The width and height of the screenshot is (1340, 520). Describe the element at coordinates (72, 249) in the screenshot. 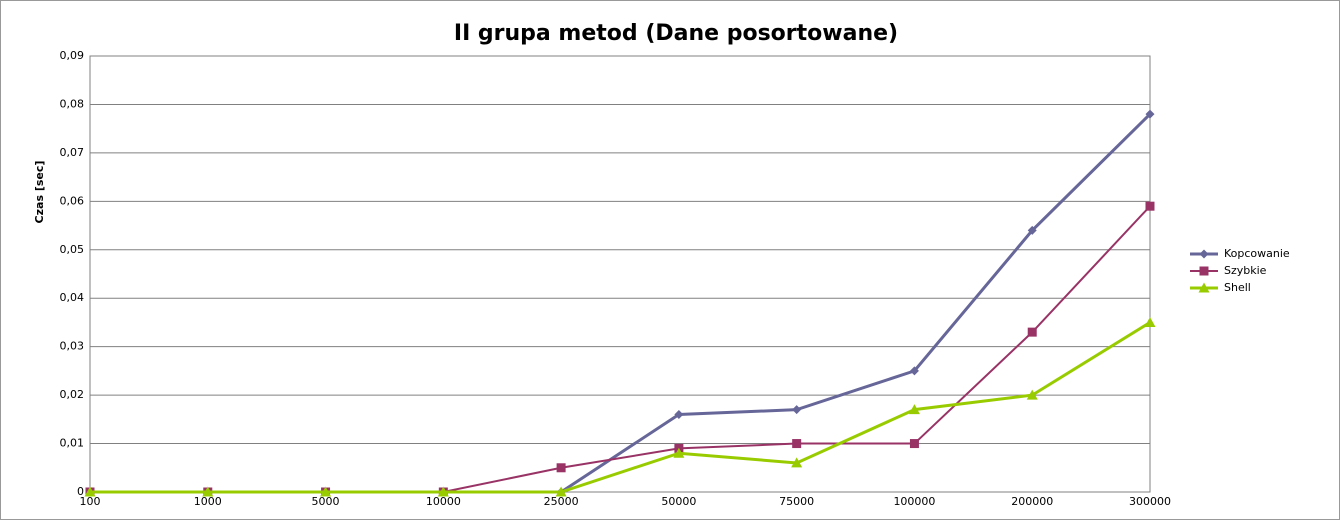

I see `y-tick-label: 0,05` at that location.